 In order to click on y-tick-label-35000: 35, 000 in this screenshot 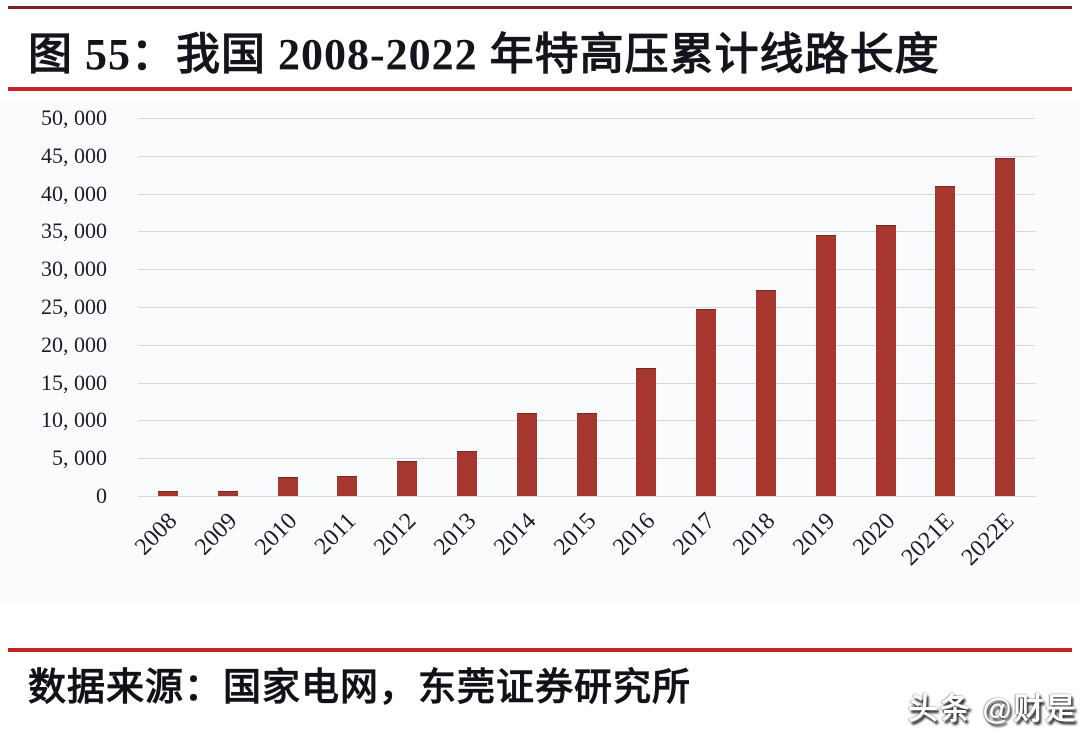, I will do `click(74, 231)`.